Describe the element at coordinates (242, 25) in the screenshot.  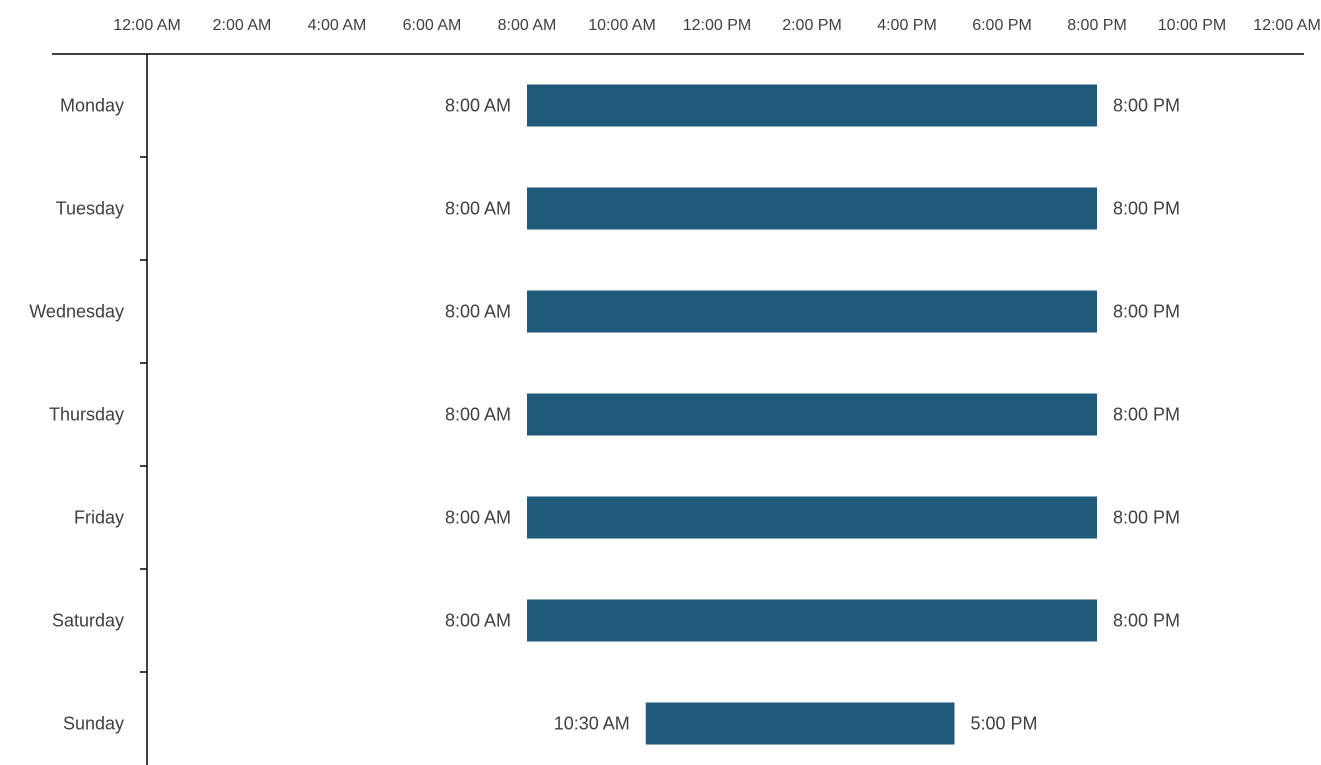
I see `x-tick-label: 2:00 AM` at that location.